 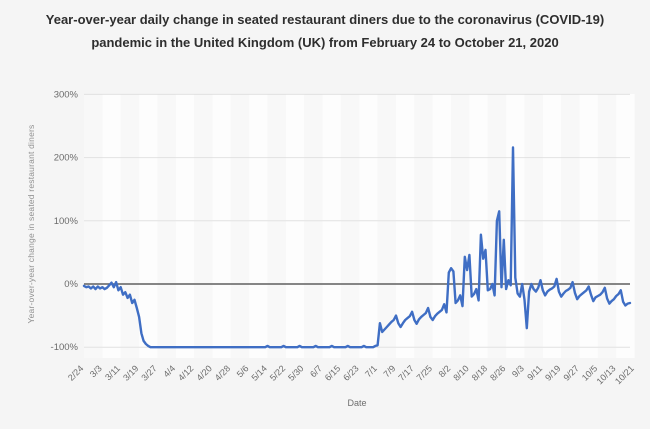 What do you see at coordinates (169, 371) in the screenshot?
I see `x-tick-label: 4/4` at bounding box center [169, 371].